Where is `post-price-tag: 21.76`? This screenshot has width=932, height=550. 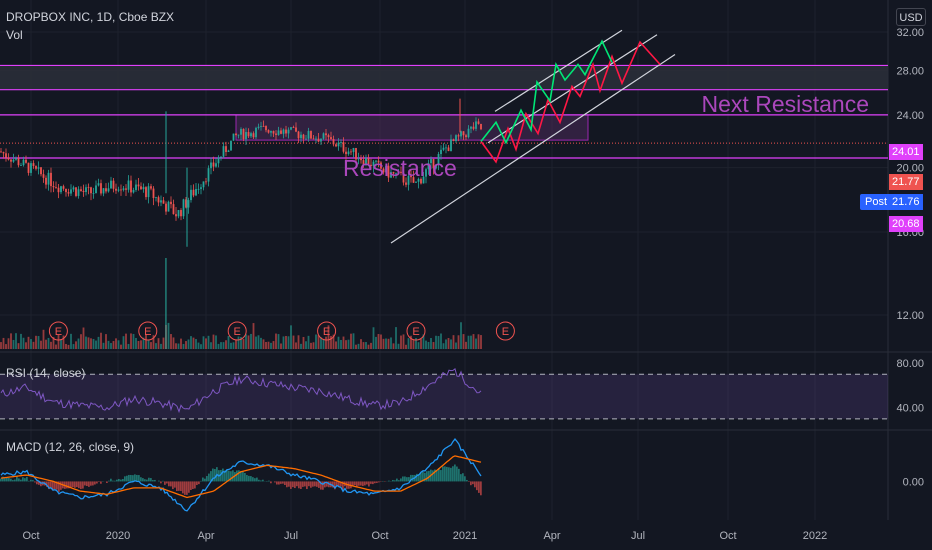 post-price-tag: 21.76 is located at coordinates (906, 202).